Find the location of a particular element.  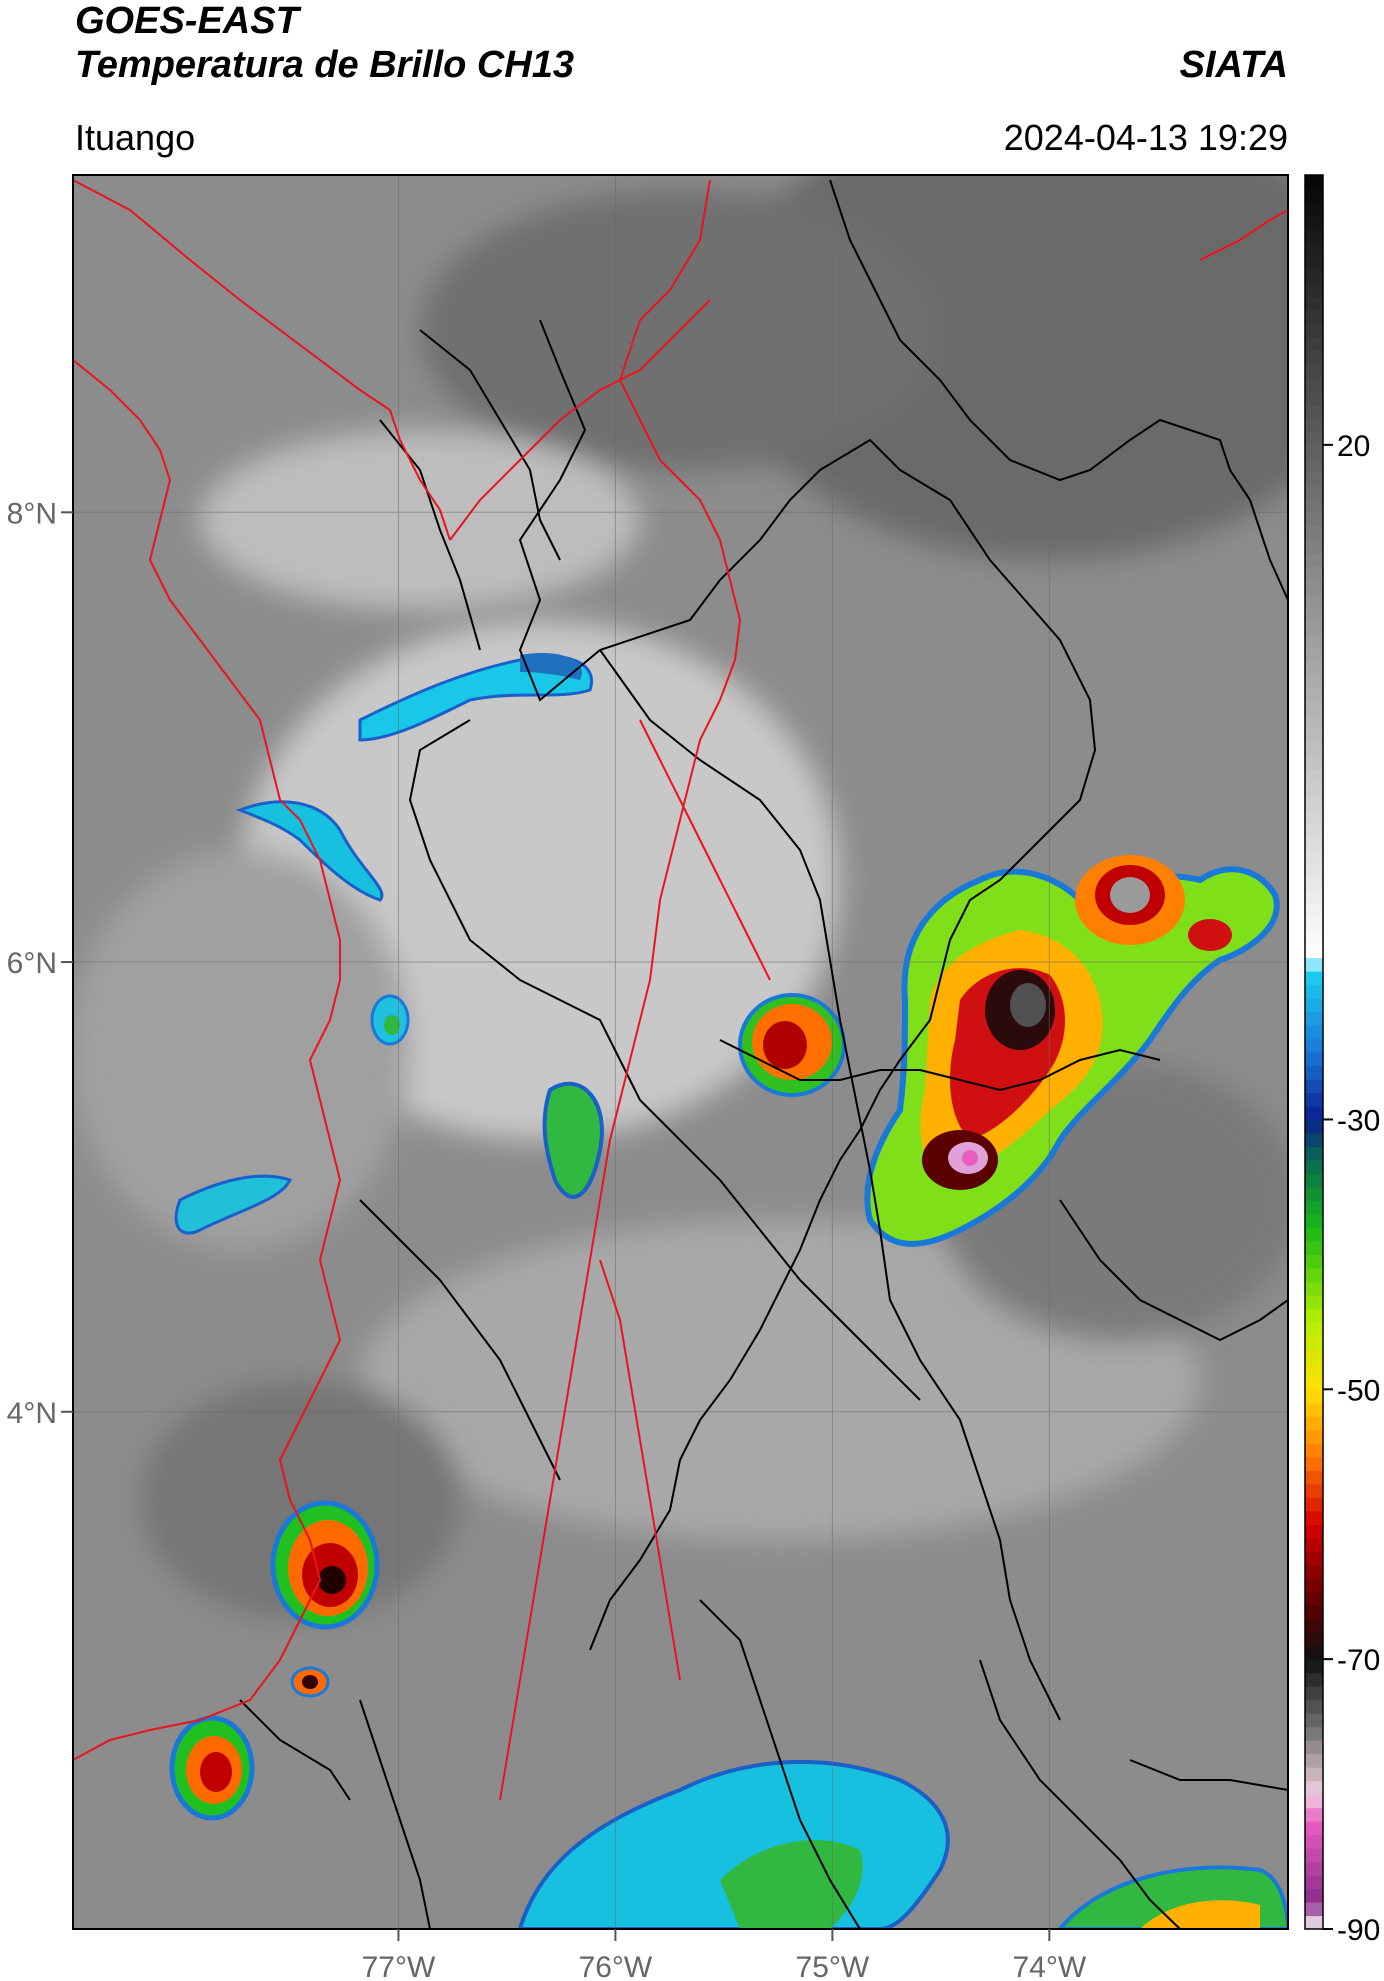

storm-core-north-top is located at coordinates (1028, 1005).